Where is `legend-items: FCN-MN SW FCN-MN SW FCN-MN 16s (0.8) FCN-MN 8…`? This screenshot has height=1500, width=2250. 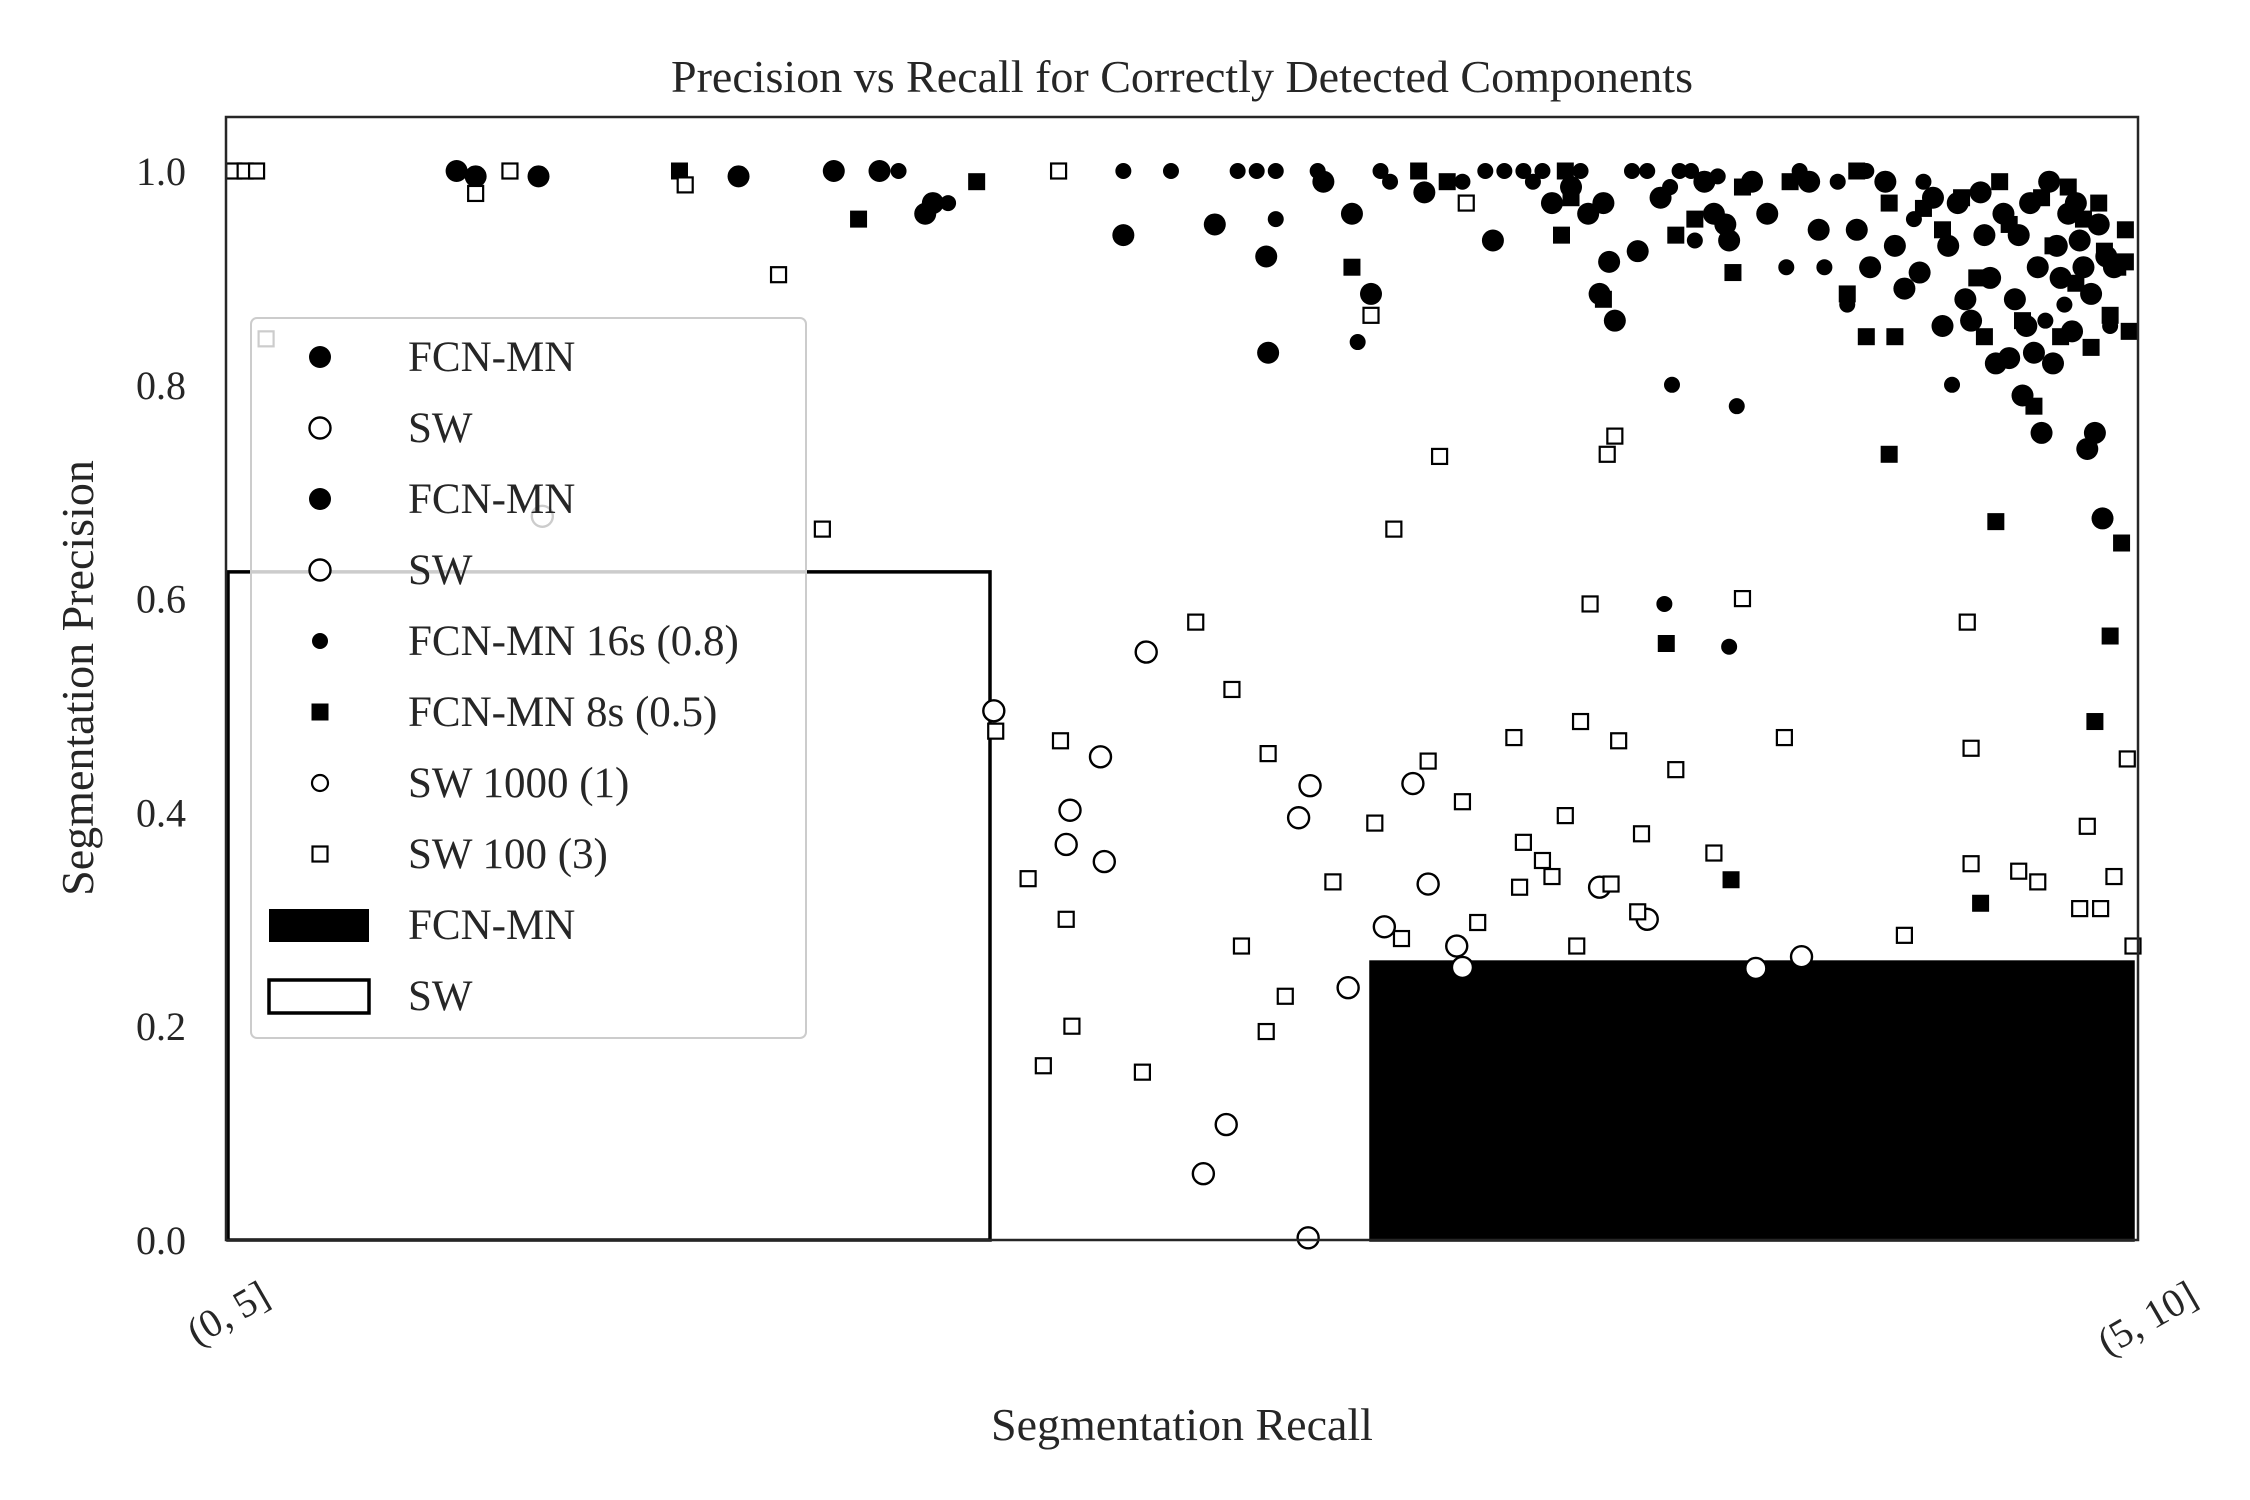 legend-items: FCN-MN SW FCN-MN SW FCN-MN 16s (0.8) FCN-MN 8… is located at coordinates (503, 677).